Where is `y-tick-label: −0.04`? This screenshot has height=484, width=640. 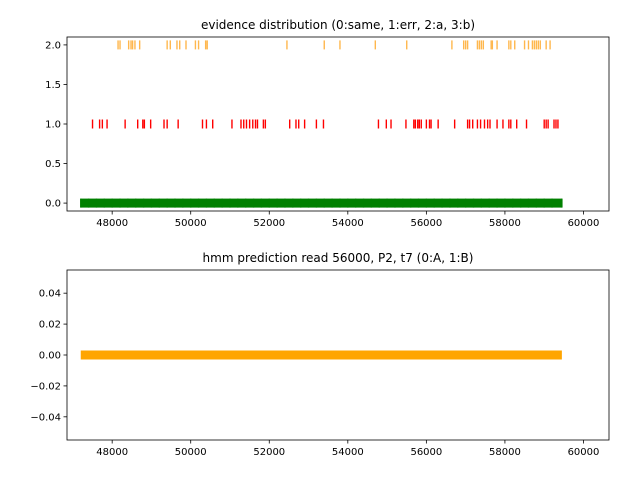 y-tick-label: −0.04 is located at coordinates (45, 417).